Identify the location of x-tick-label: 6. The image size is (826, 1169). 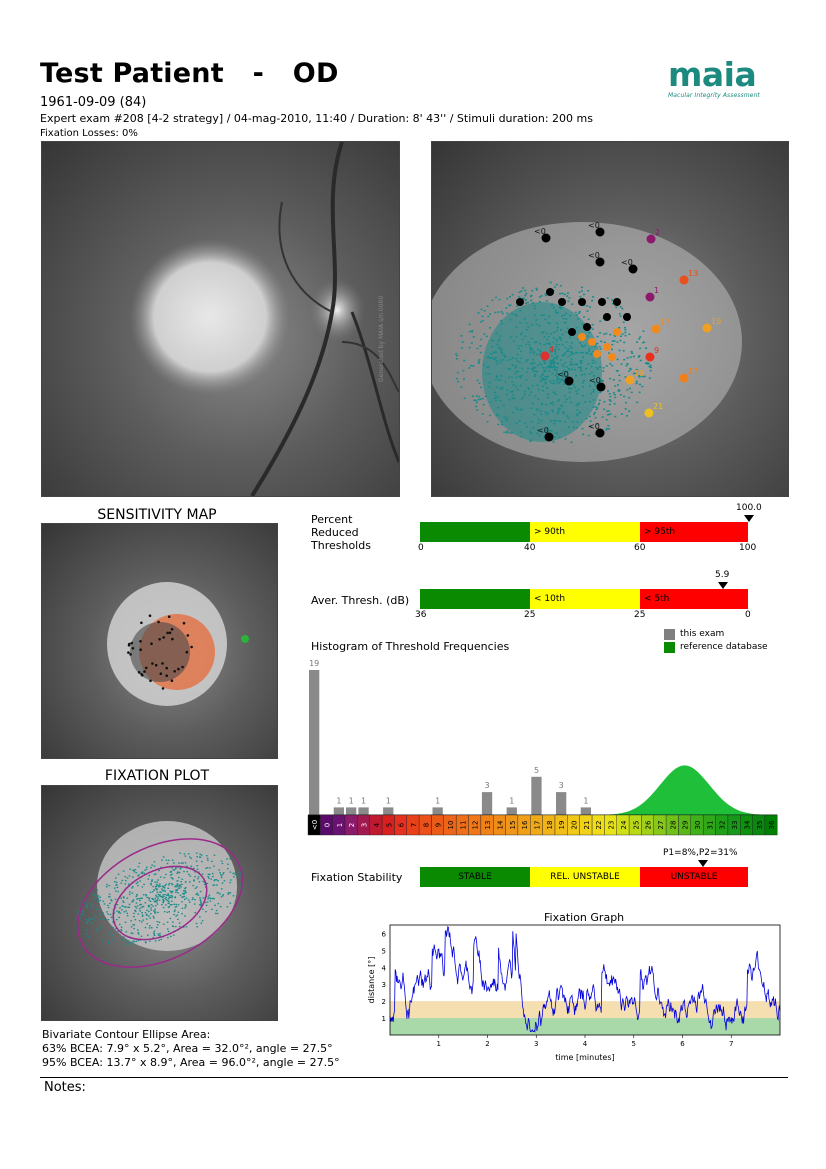
(682, 1044).